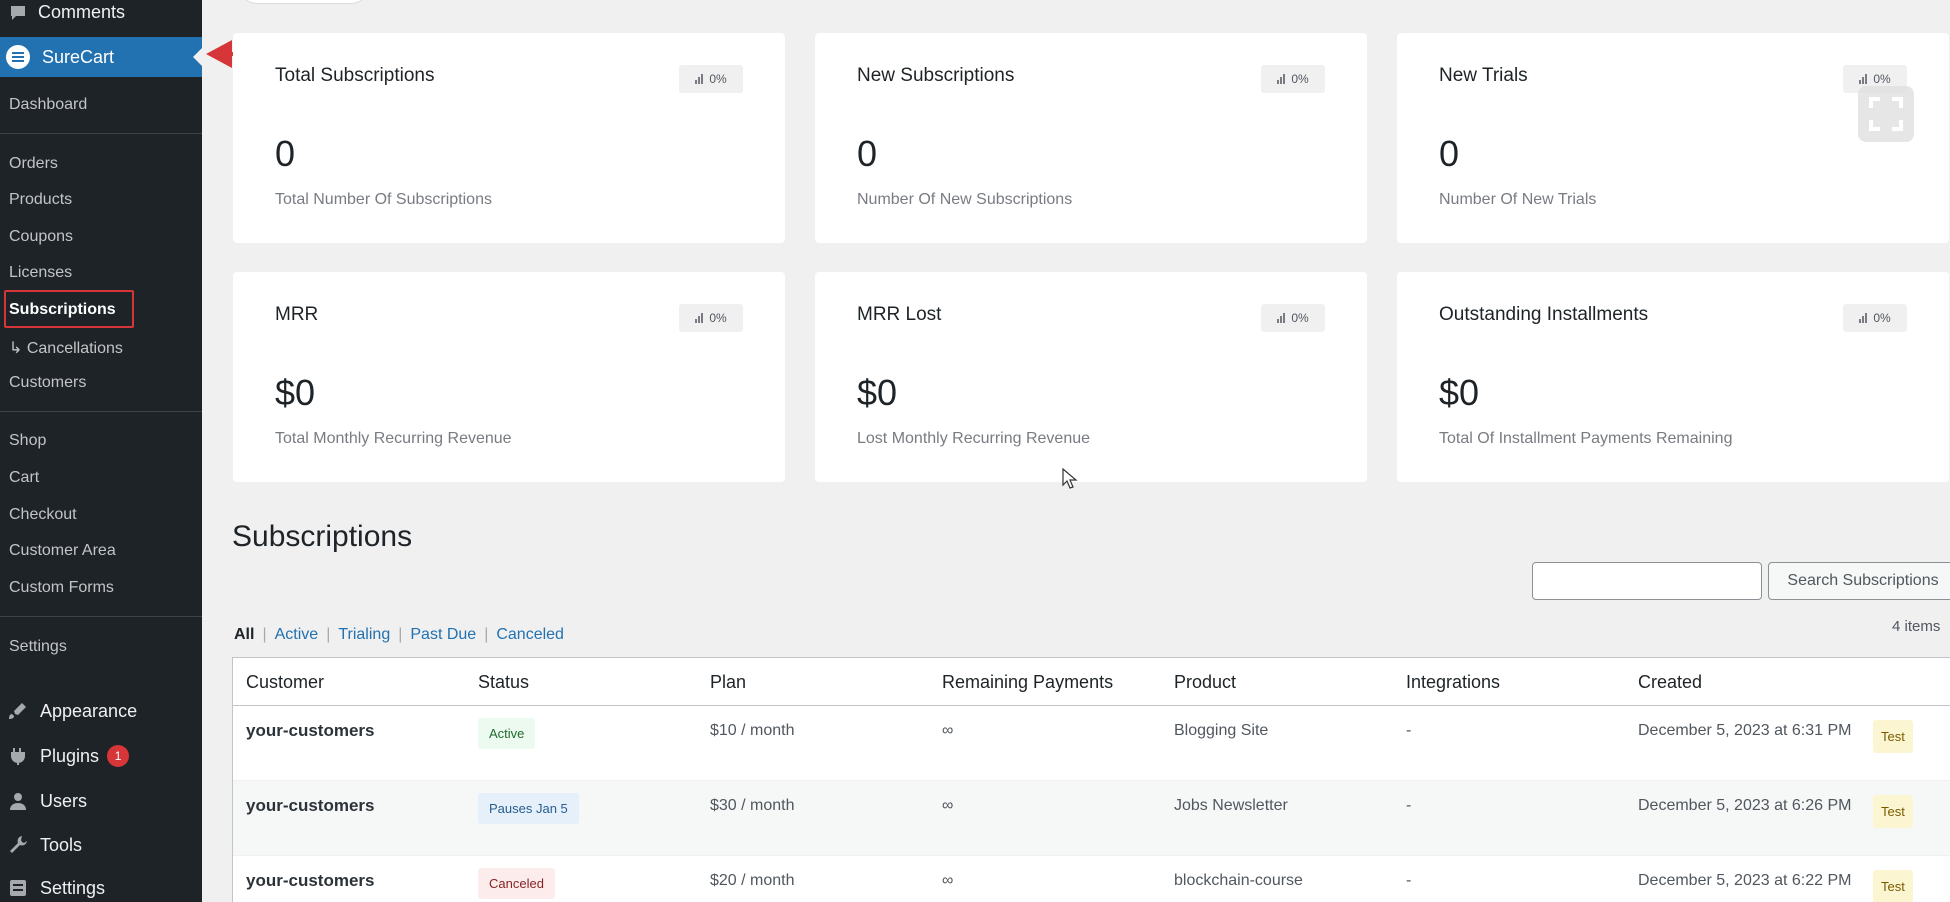  What do you see at coordinates (43, 514) in the screenshot?
I see `submenu-checkout: Checkout` at bounding box center [43, 514].